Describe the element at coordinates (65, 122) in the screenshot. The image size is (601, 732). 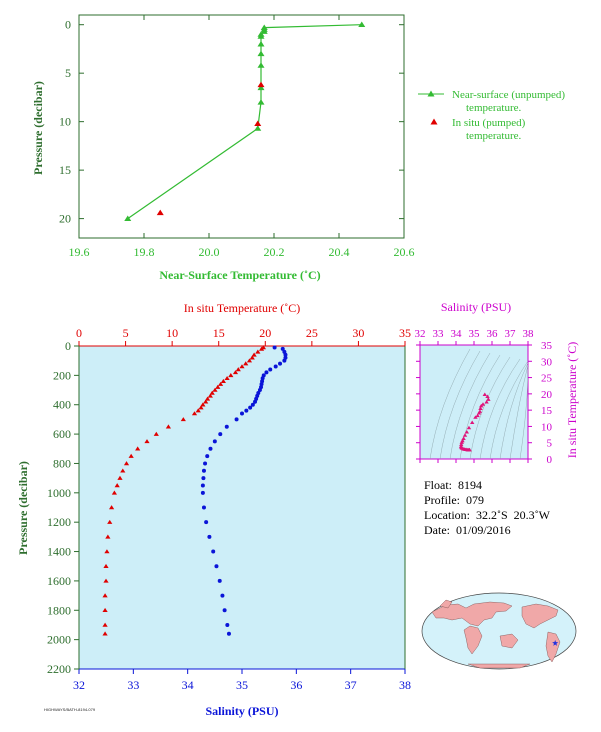
I see `near-surface-y-tick-label: 10` at that location.